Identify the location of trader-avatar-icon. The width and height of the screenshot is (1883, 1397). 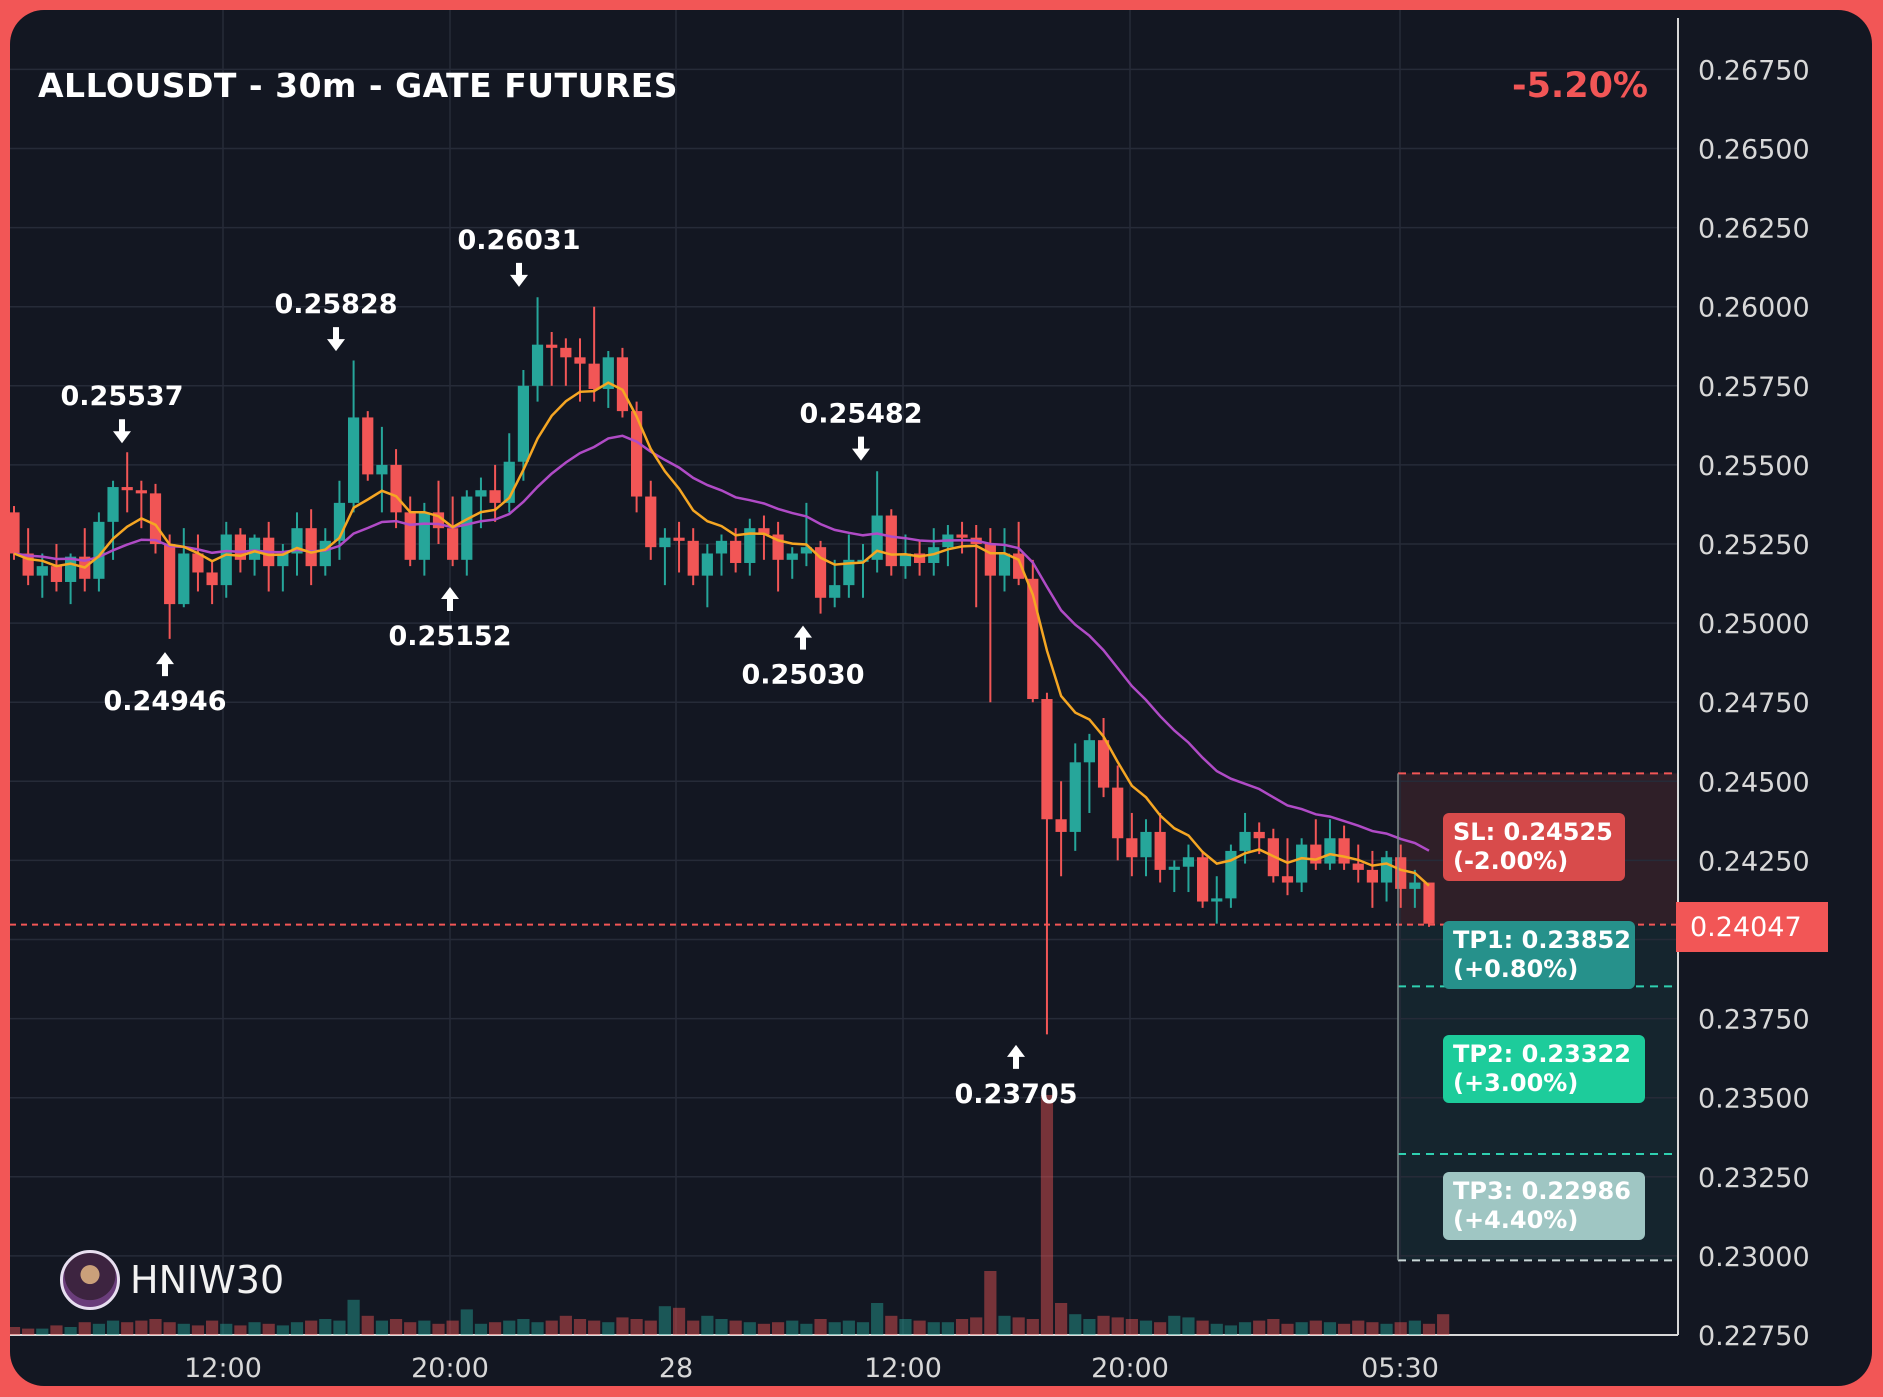
(90, 1280).